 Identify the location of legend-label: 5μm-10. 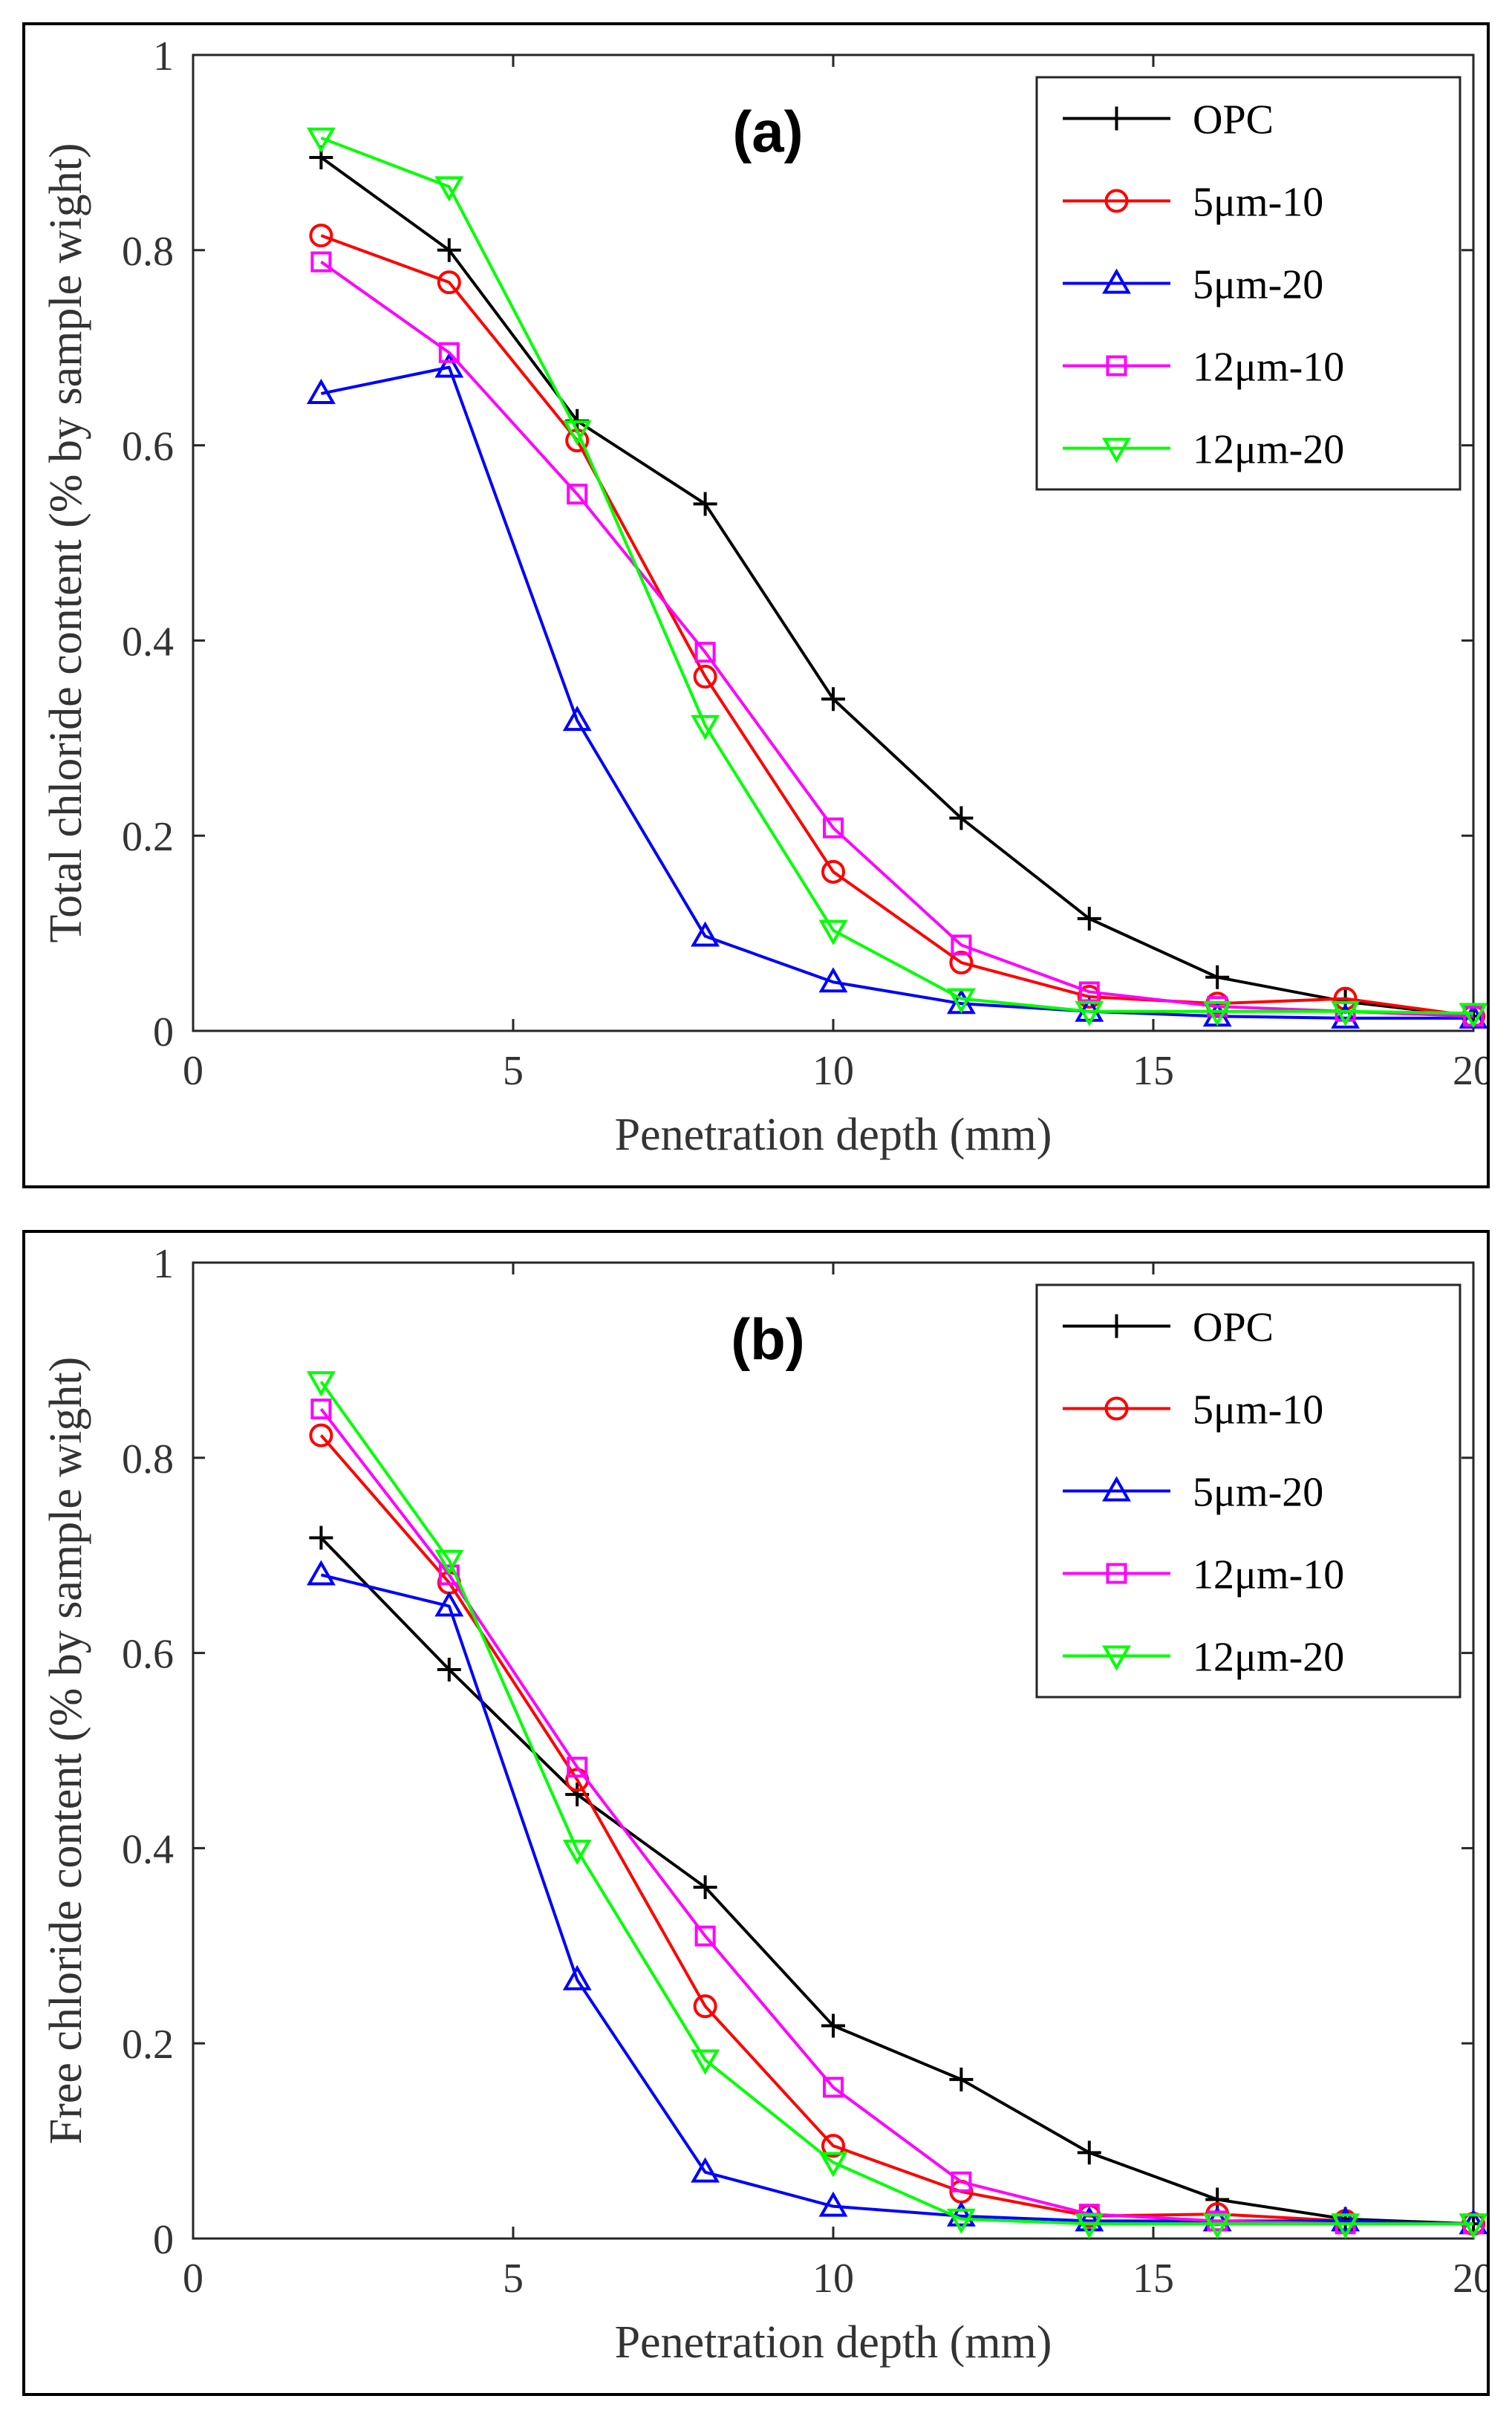
(1258, 203).